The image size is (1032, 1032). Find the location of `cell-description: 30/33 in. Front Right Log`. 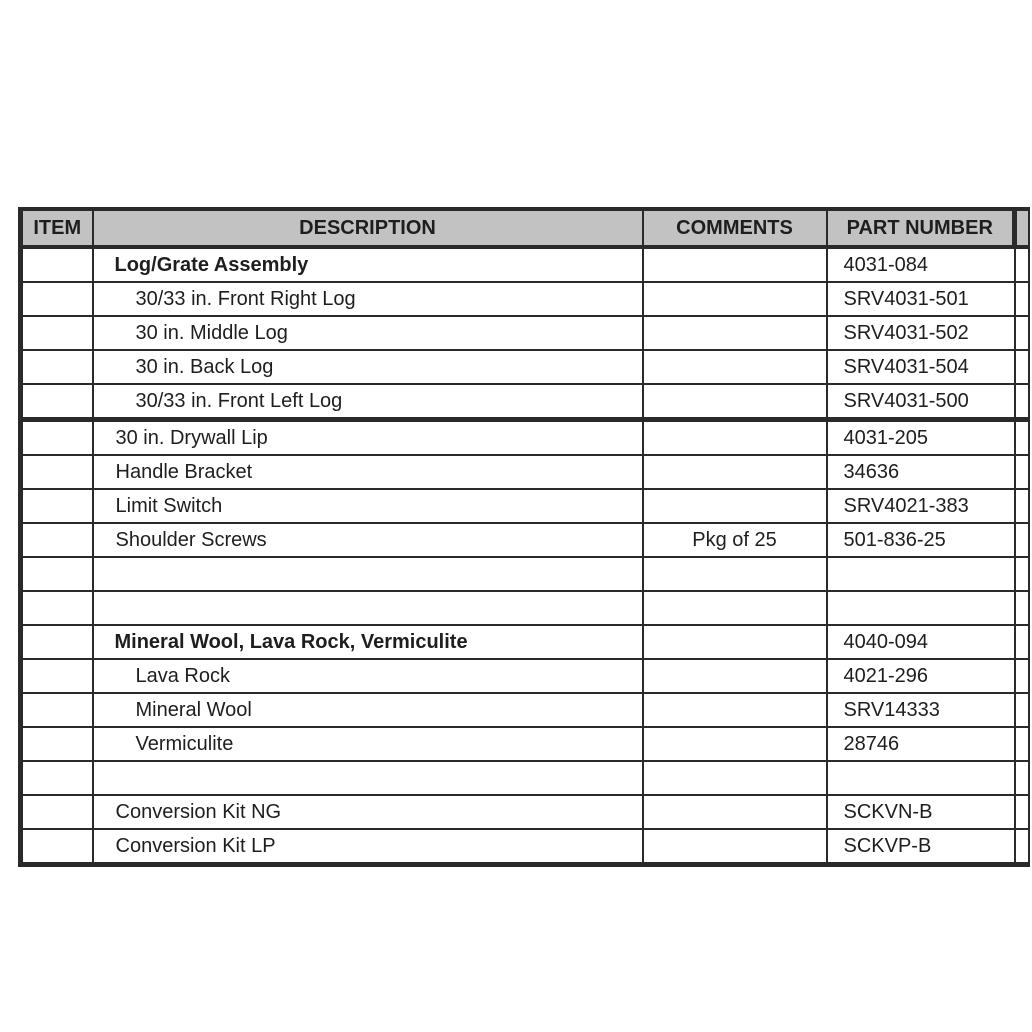

cell-description: 30/33 in. Front Right Log is located at coordinates (367, 299).